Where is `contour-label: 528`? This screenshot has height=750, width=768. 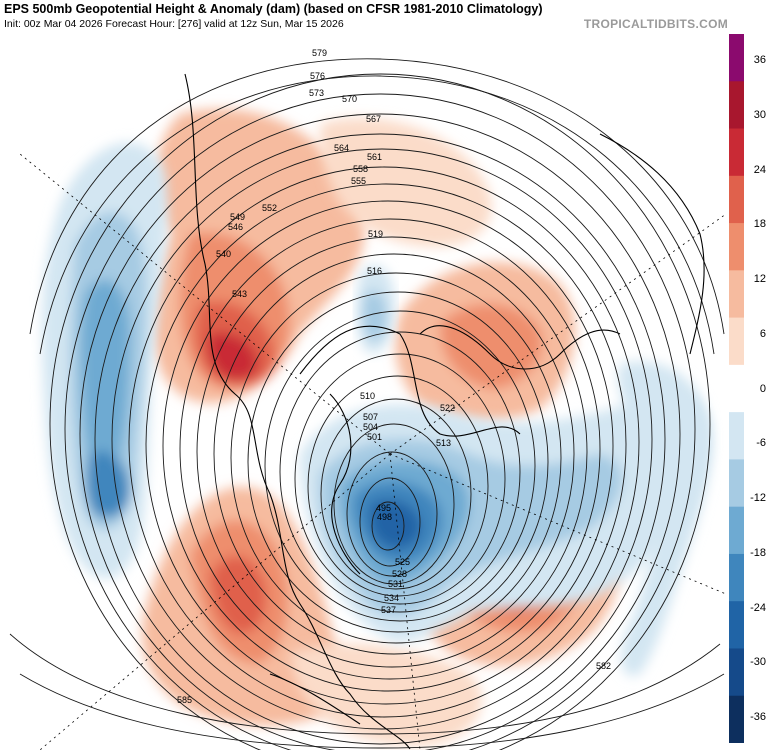 contour-label: 528 is located at coordinates (399, 574).